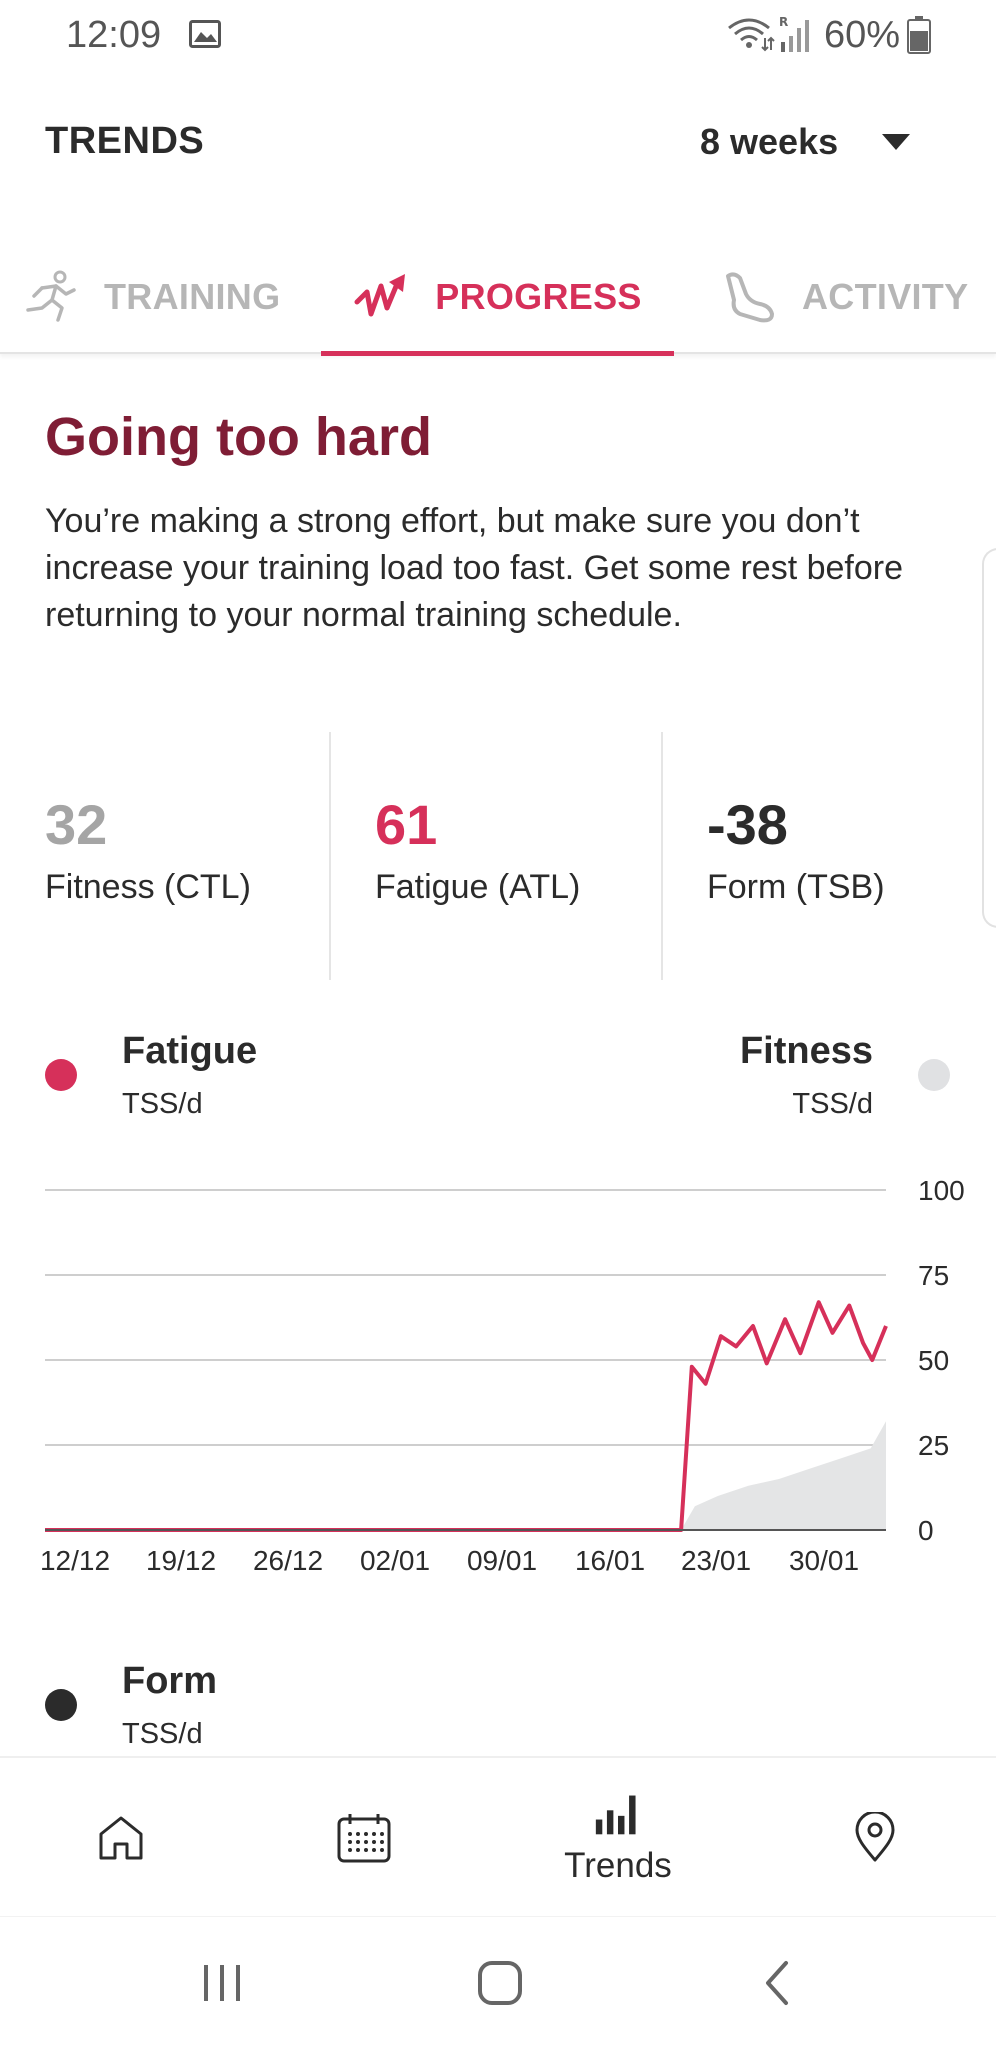  What do you see at coordinates (618, 1838) in the screenshot?
I see `nav-trends: Trends` at bounding box center [618, 1838].